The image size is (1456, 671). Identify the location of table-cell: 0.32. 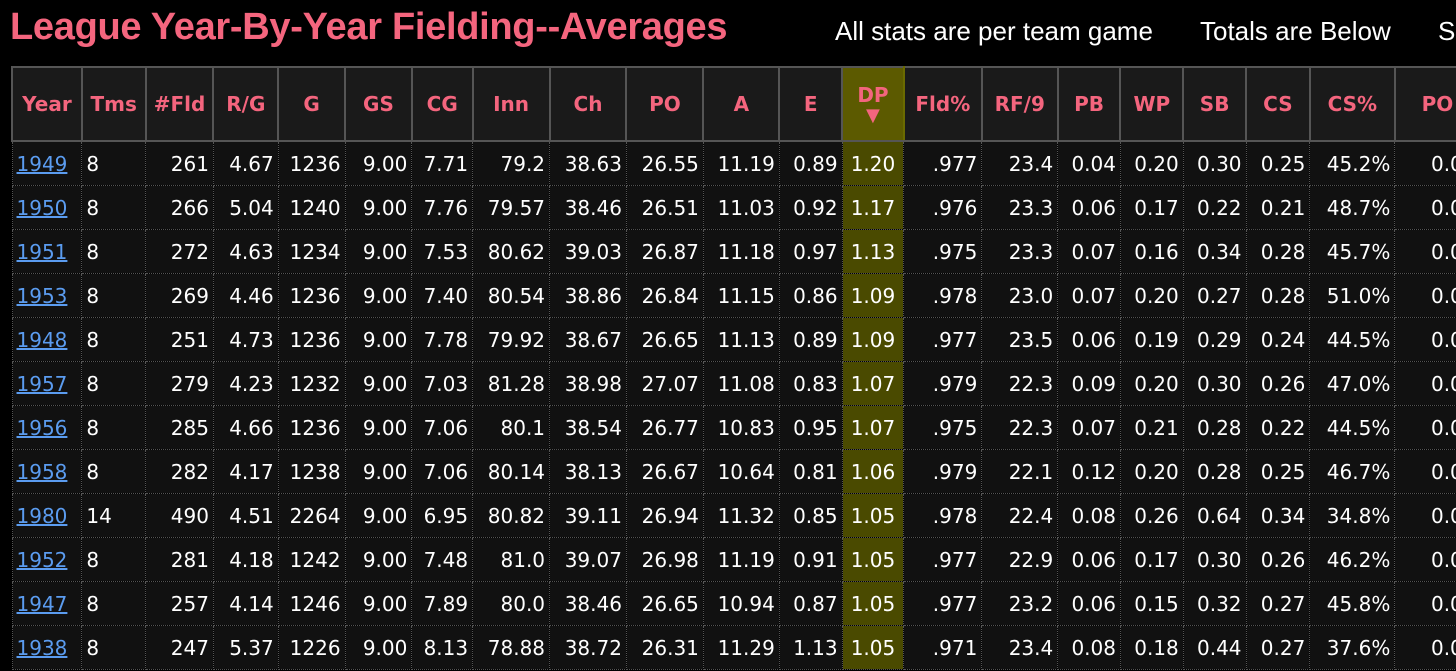
(1214, 603).